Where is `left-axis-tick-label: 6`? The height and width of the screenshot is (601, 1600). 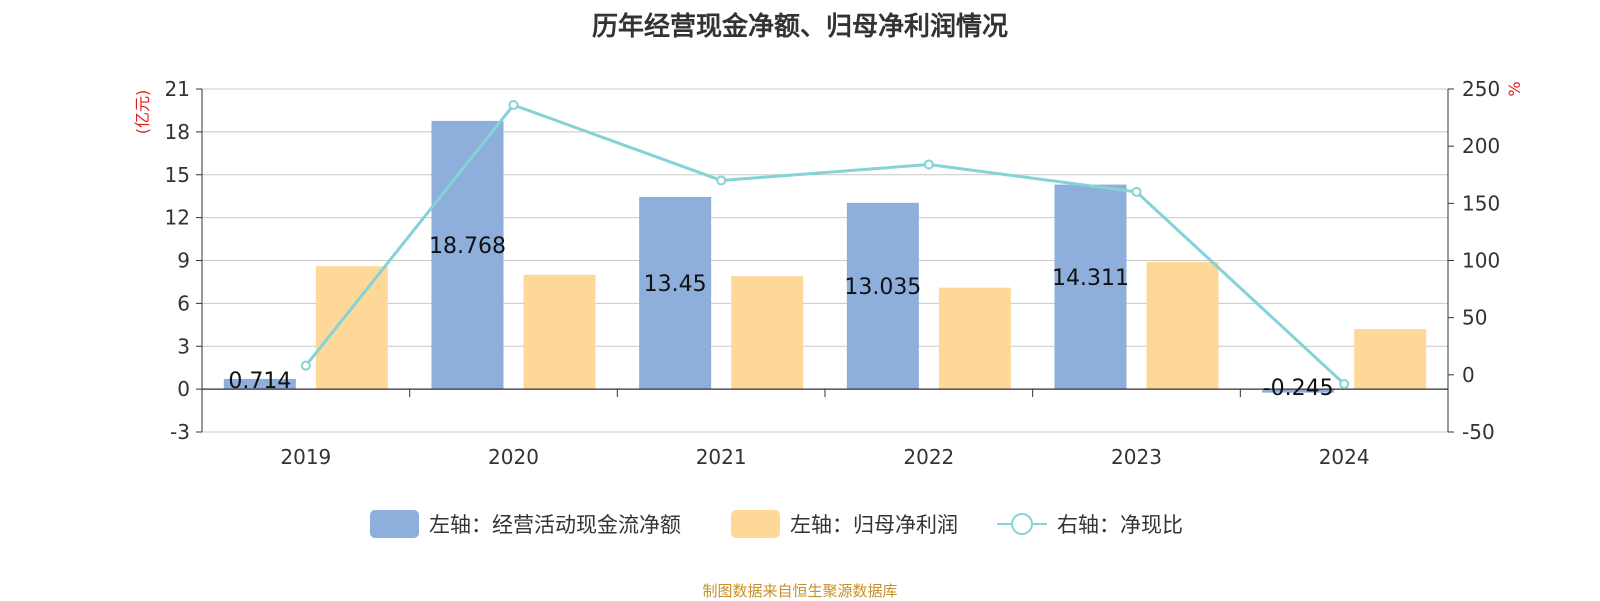 left-axis-tick-label: 6 is located at coordinates (183, 303).